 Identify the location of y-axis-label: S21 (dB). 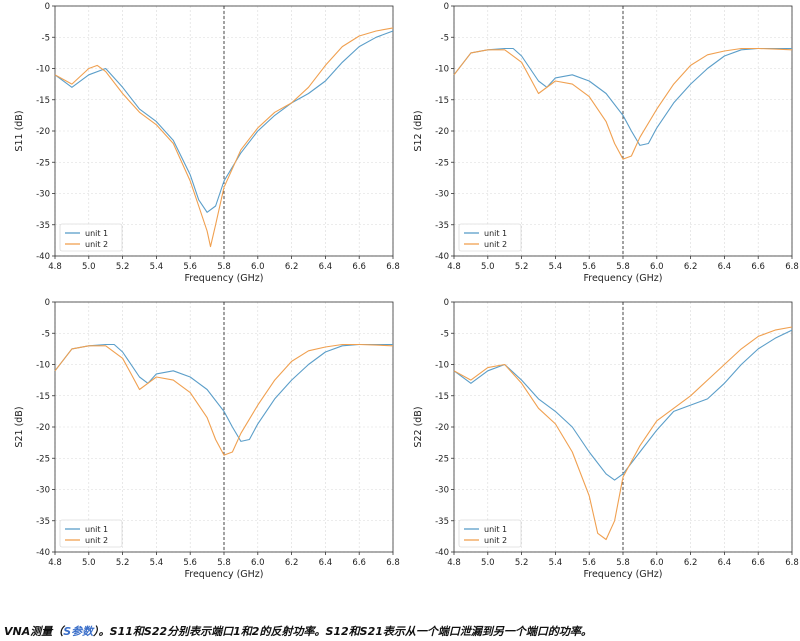
(19, 426).